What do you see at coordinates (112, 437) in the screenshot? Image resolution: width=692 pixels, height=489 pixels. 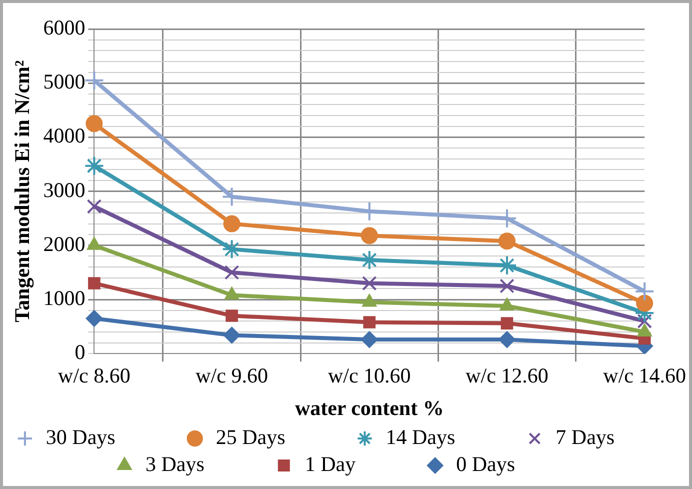 I see `legend-label: 30 Days` at bounding box center [112, 437].